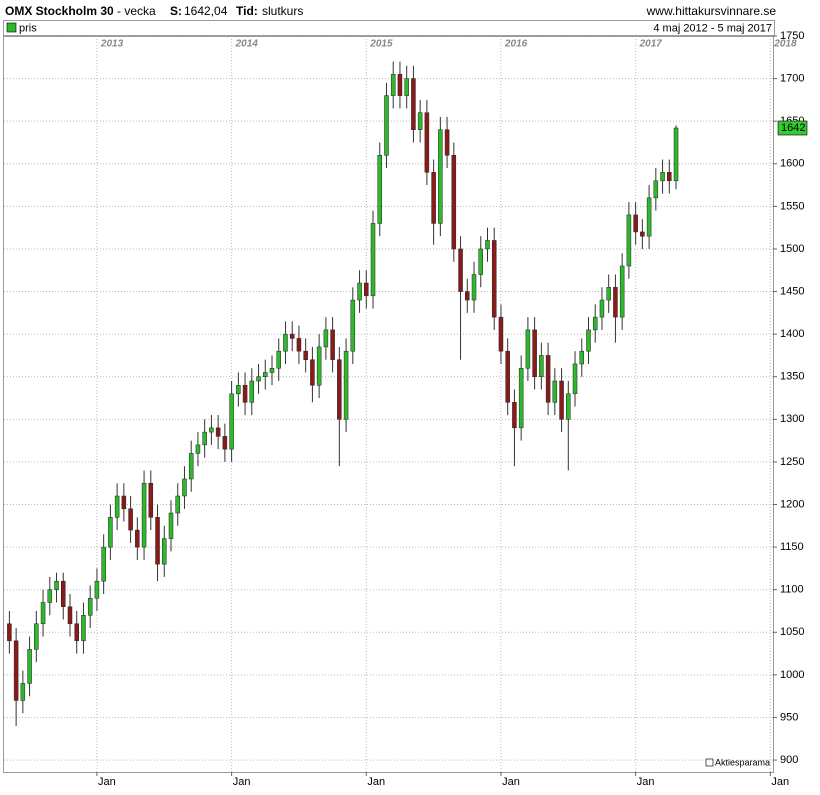  What do you see at coordinates (785, 44) in the screenshot?
I see `year-label: 2018` at bounding box center [785, 44].